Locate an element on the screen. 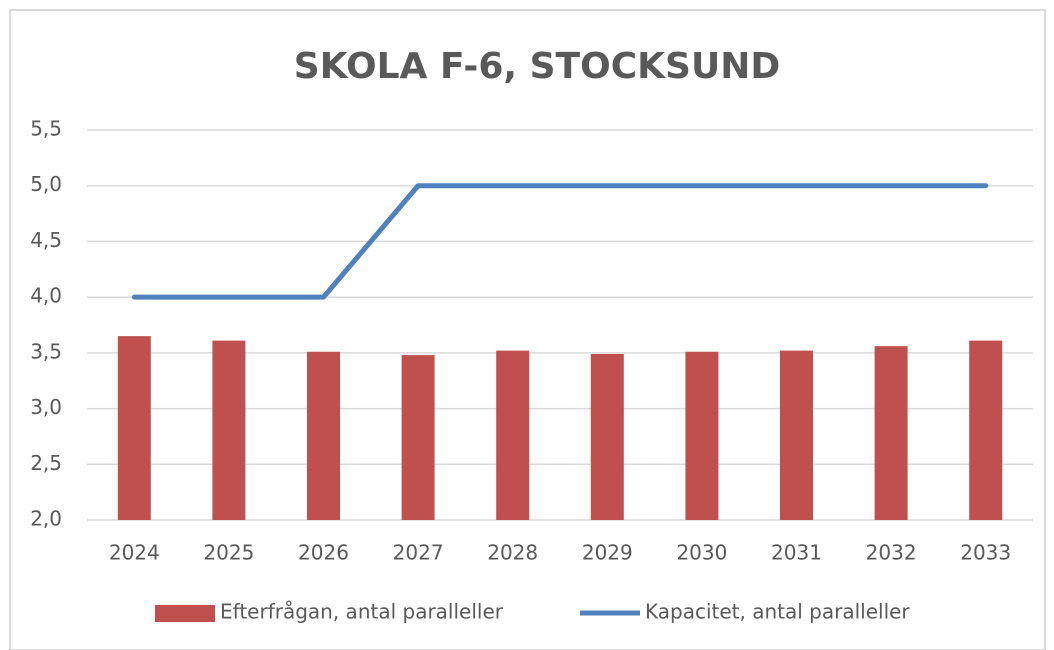  x-tick-label: 2029 is located at coordinates (607, 553).